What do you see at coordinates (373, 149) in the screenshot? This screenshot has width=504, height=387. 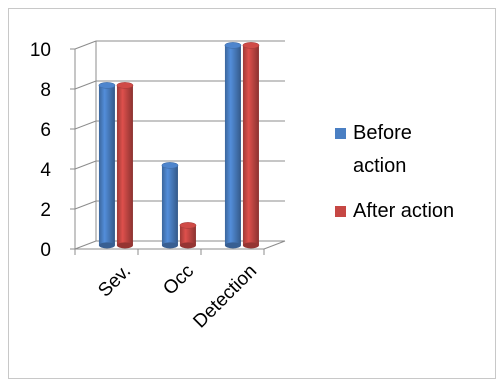 I see `legend-item: Before action` at bounding box center [373, 149].